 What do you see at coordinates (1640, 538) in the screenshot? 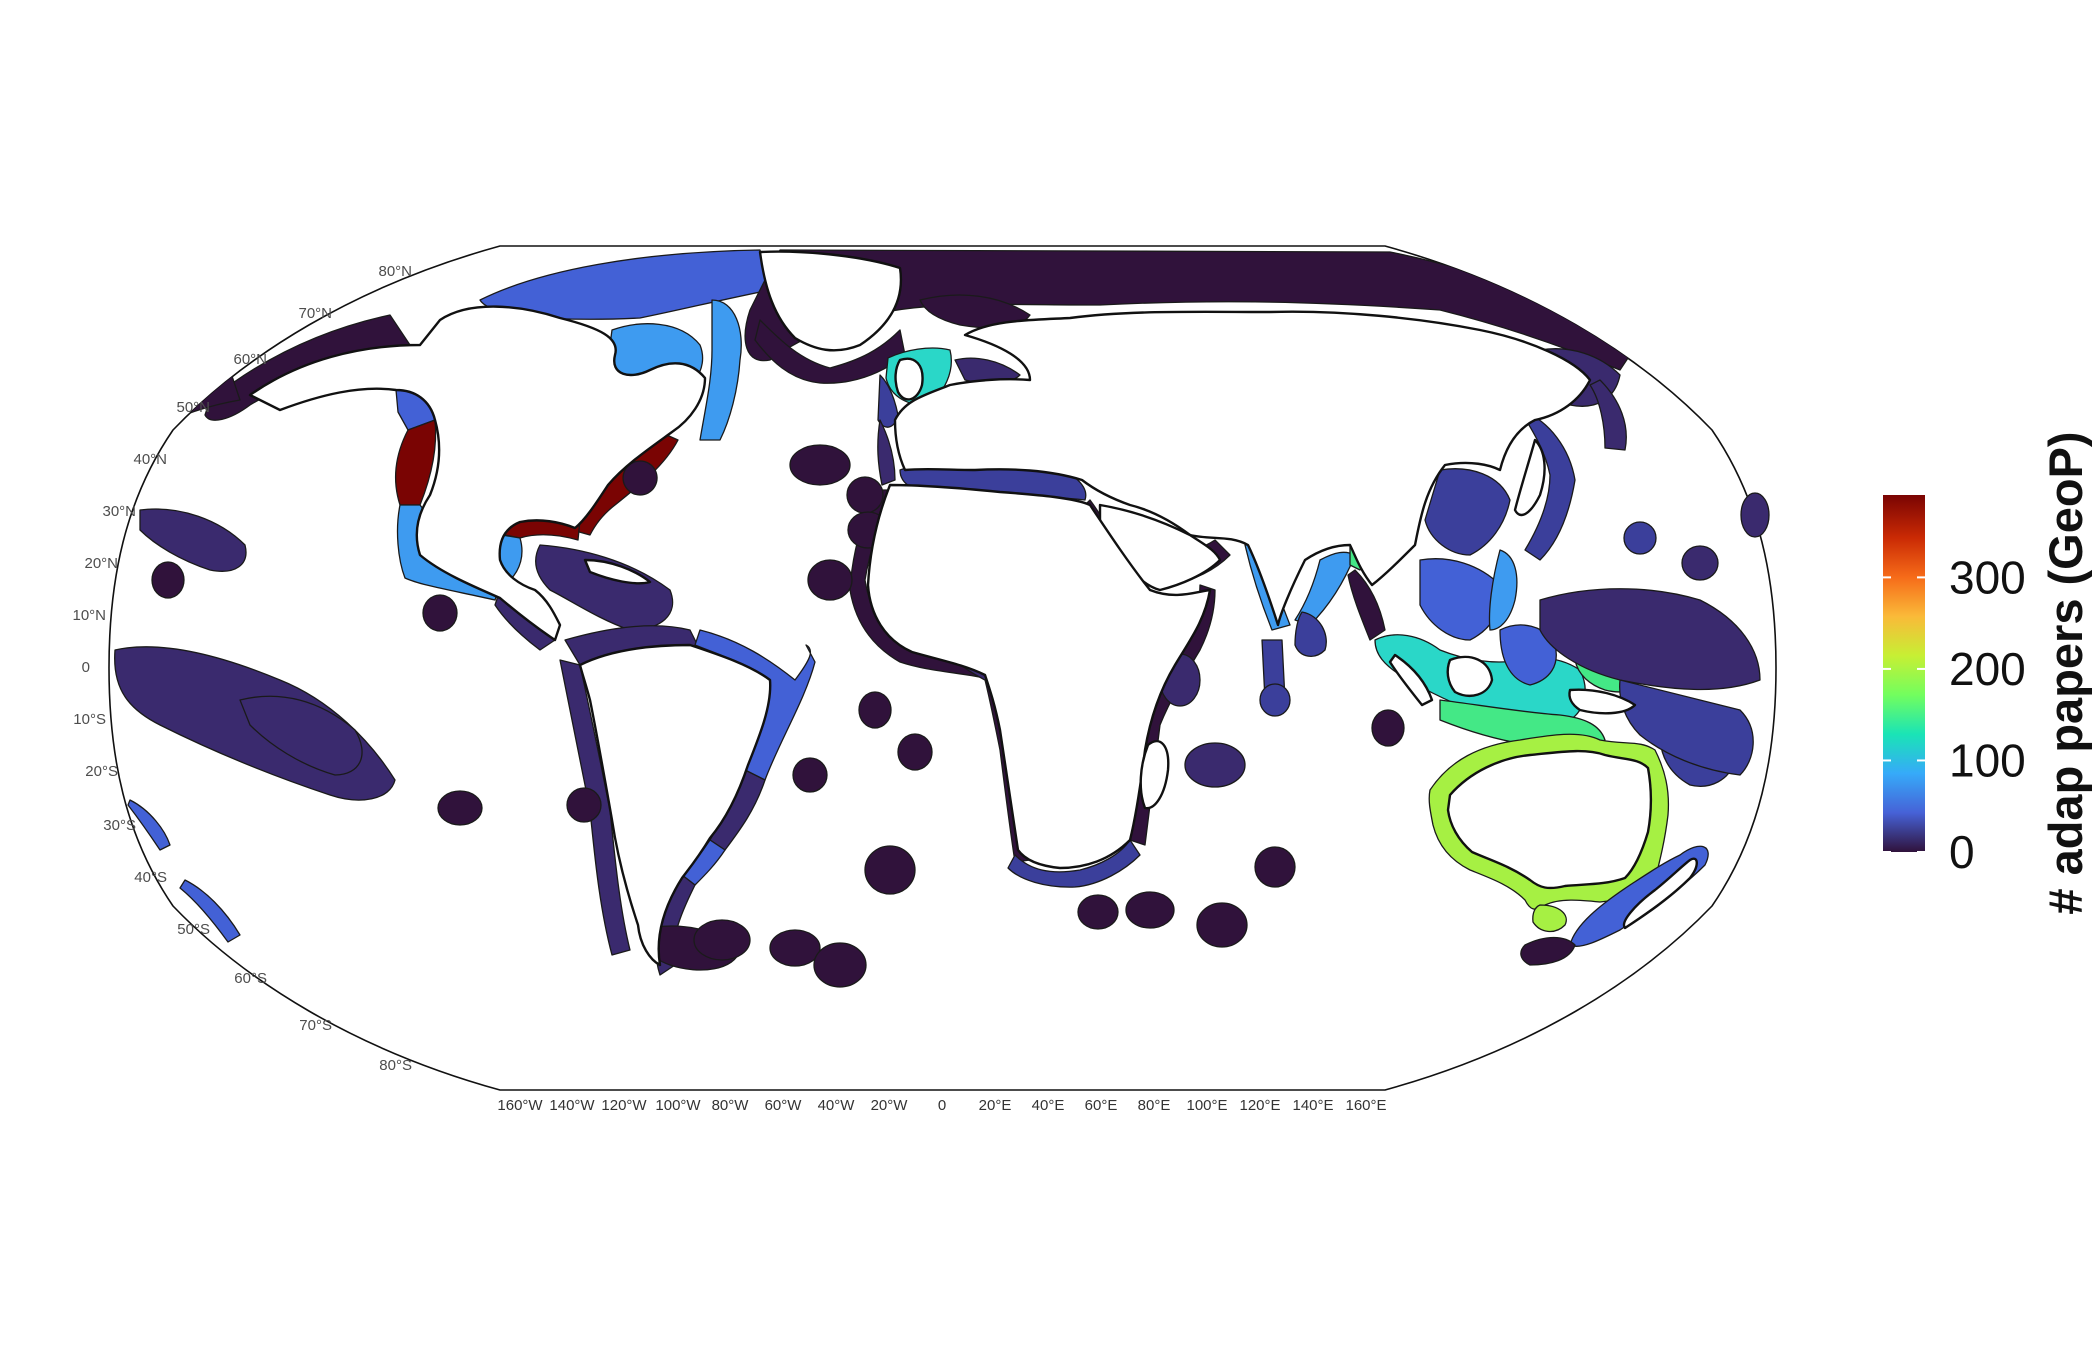
I see `island-marshall` at bounding box center [1640, 538].